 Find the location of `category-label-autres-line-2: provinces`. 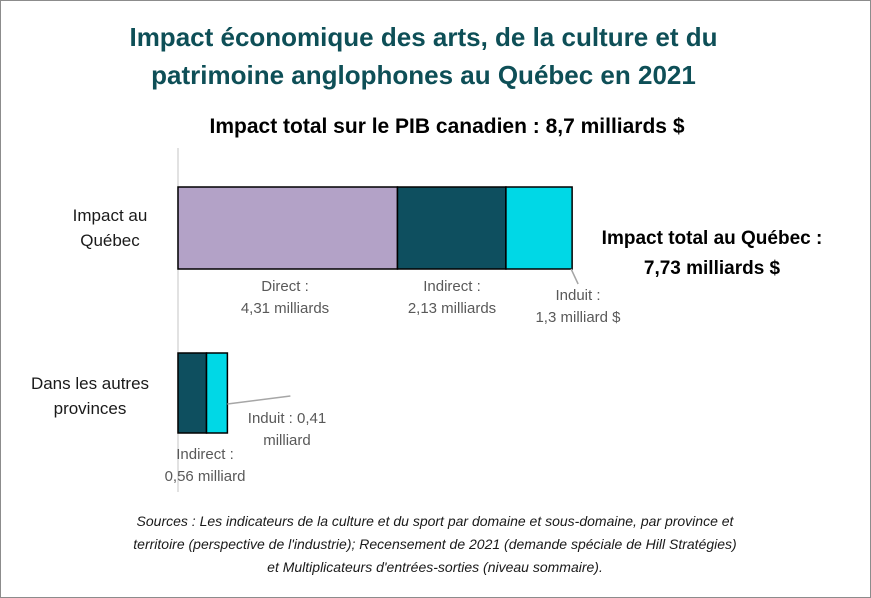

category-label-autres-line-2: provinces is located at coordinates (90, 408).